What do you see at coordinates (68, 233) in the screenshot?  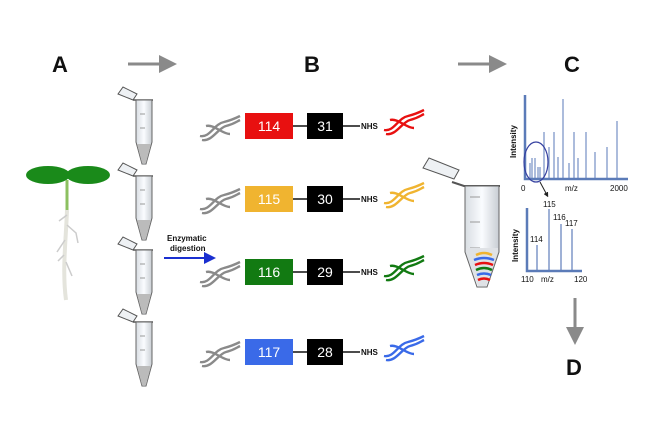 I see `seedling-icon` at bounding box center [68, 233].